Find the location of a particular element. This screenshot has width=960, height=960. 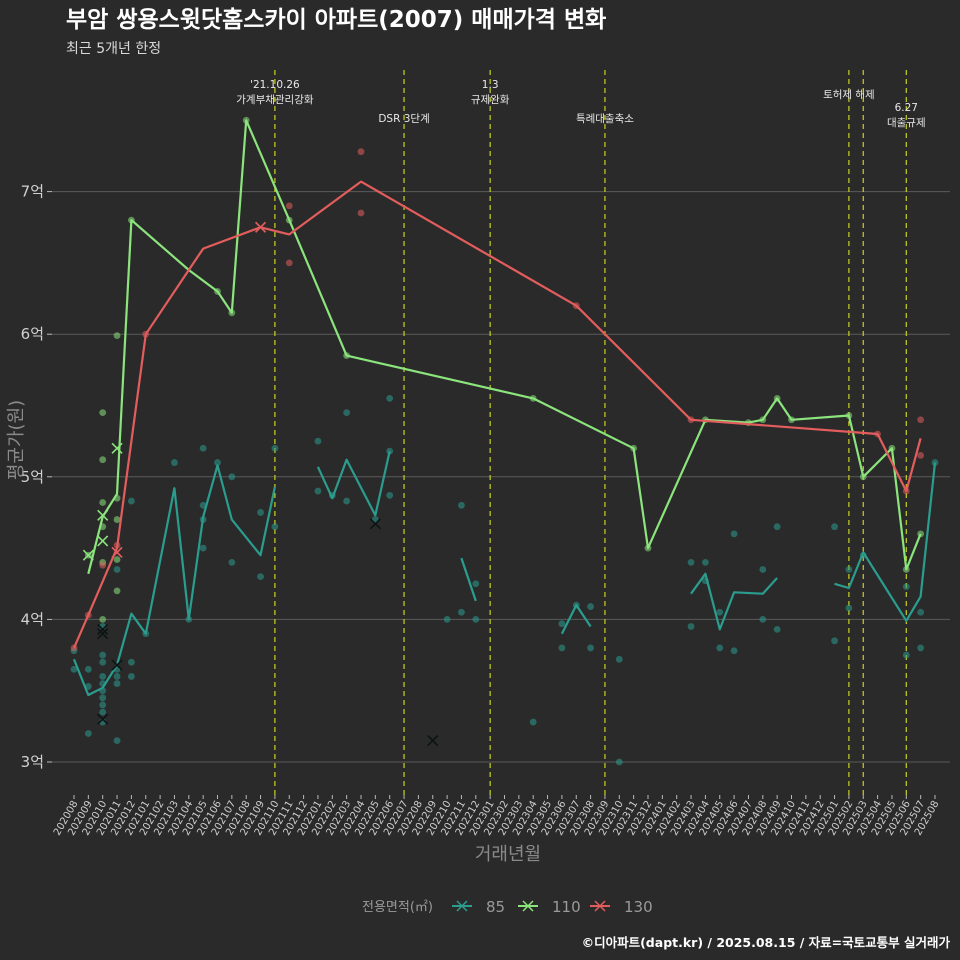

event-label: 특례대출축소 is located at coordinates (605, 119).